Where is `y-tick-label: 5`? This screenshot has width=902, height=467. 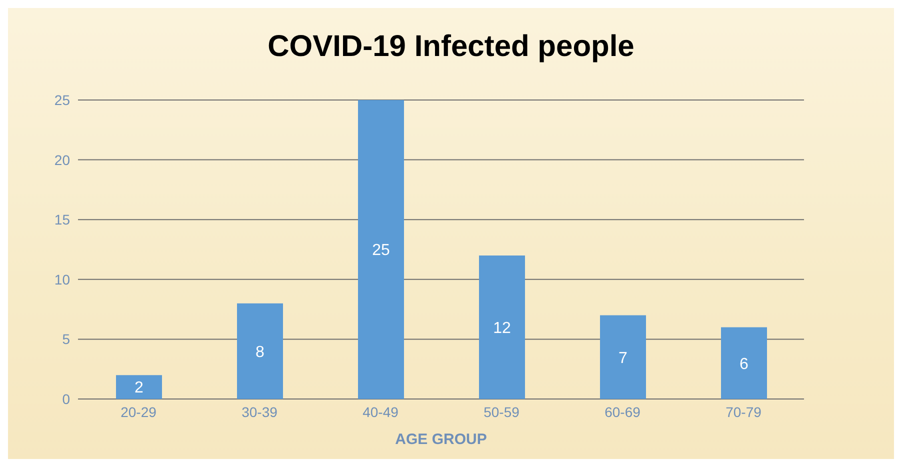 y-tick-label: 5 is located at coordinates (66, 339).